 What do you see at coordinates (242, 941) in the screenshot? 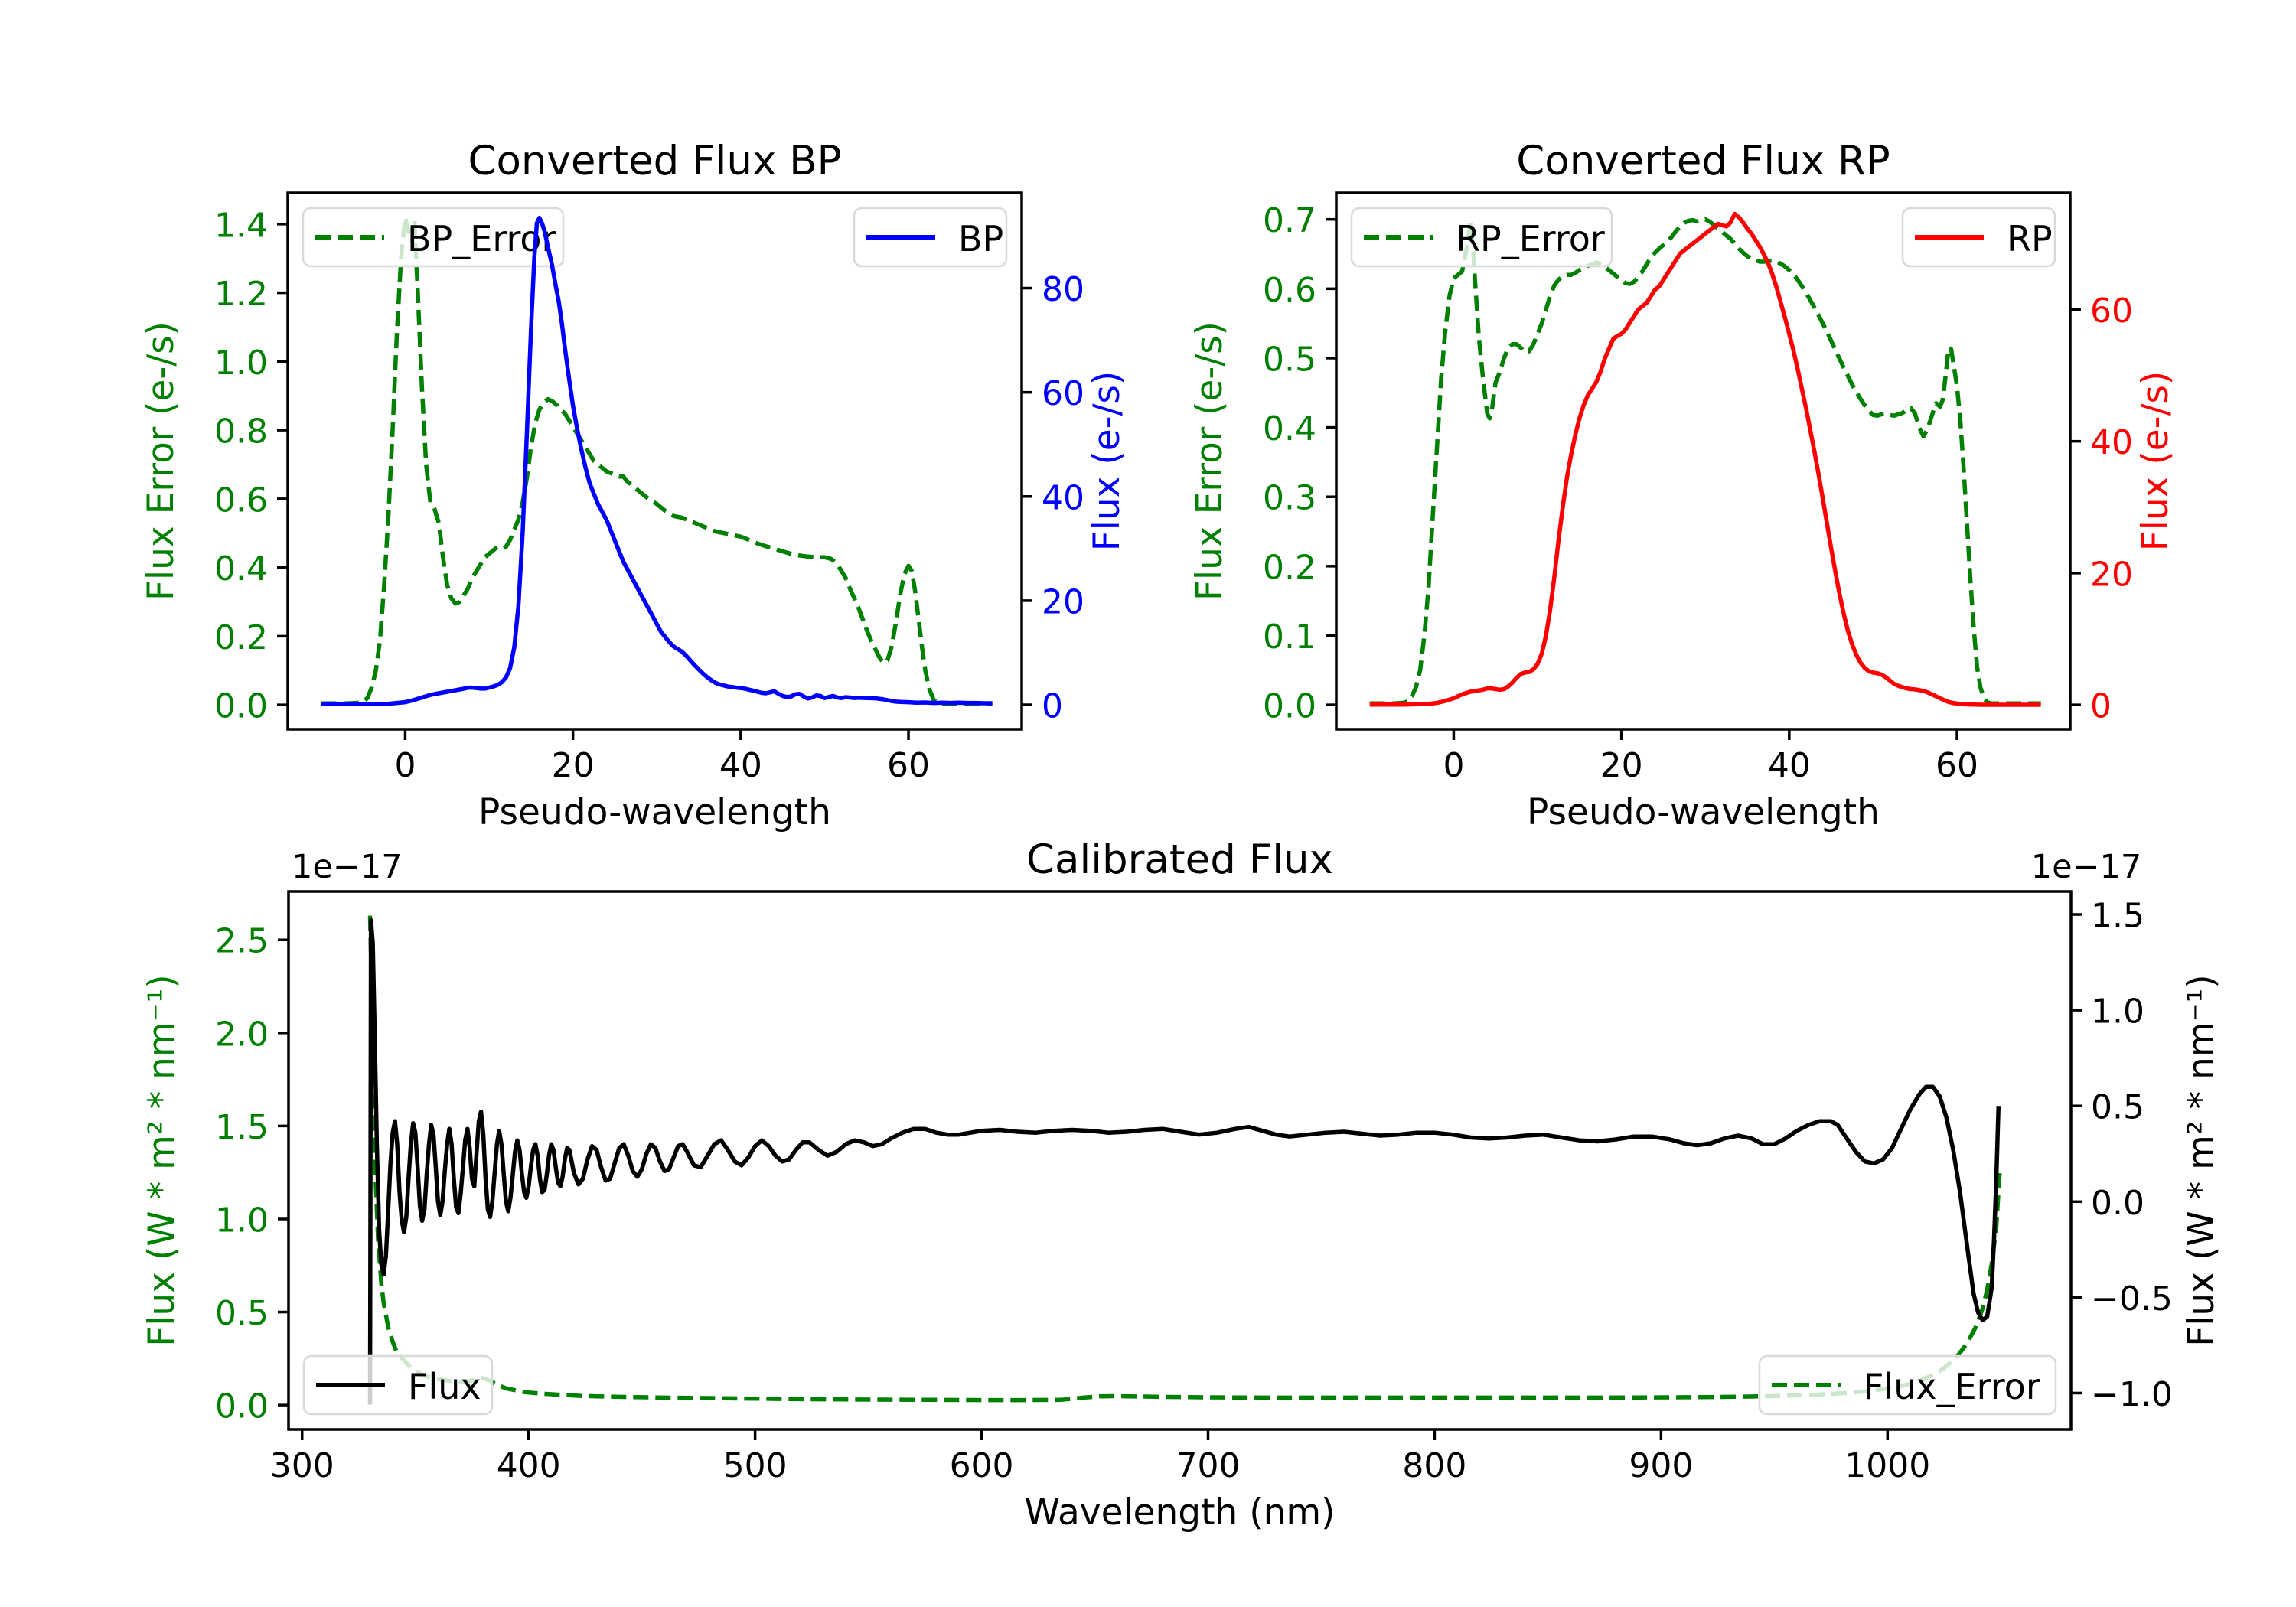
I see `y-tick-label-left: 2.5` at bounding box center [242, 941].